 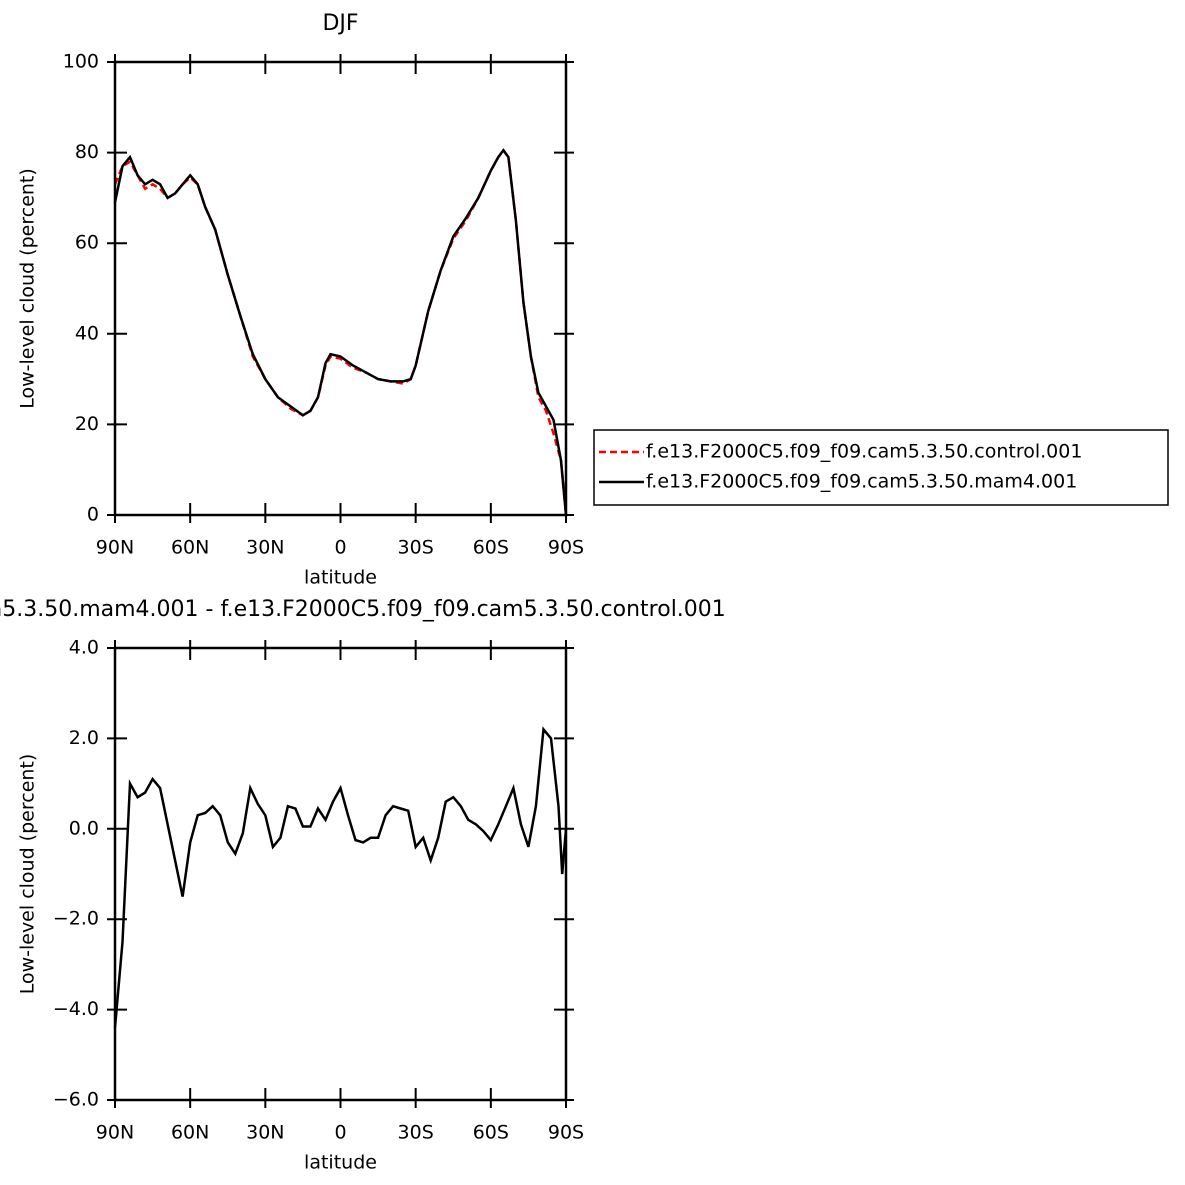 I want to click on legend-box, so click(x=881, y=467).